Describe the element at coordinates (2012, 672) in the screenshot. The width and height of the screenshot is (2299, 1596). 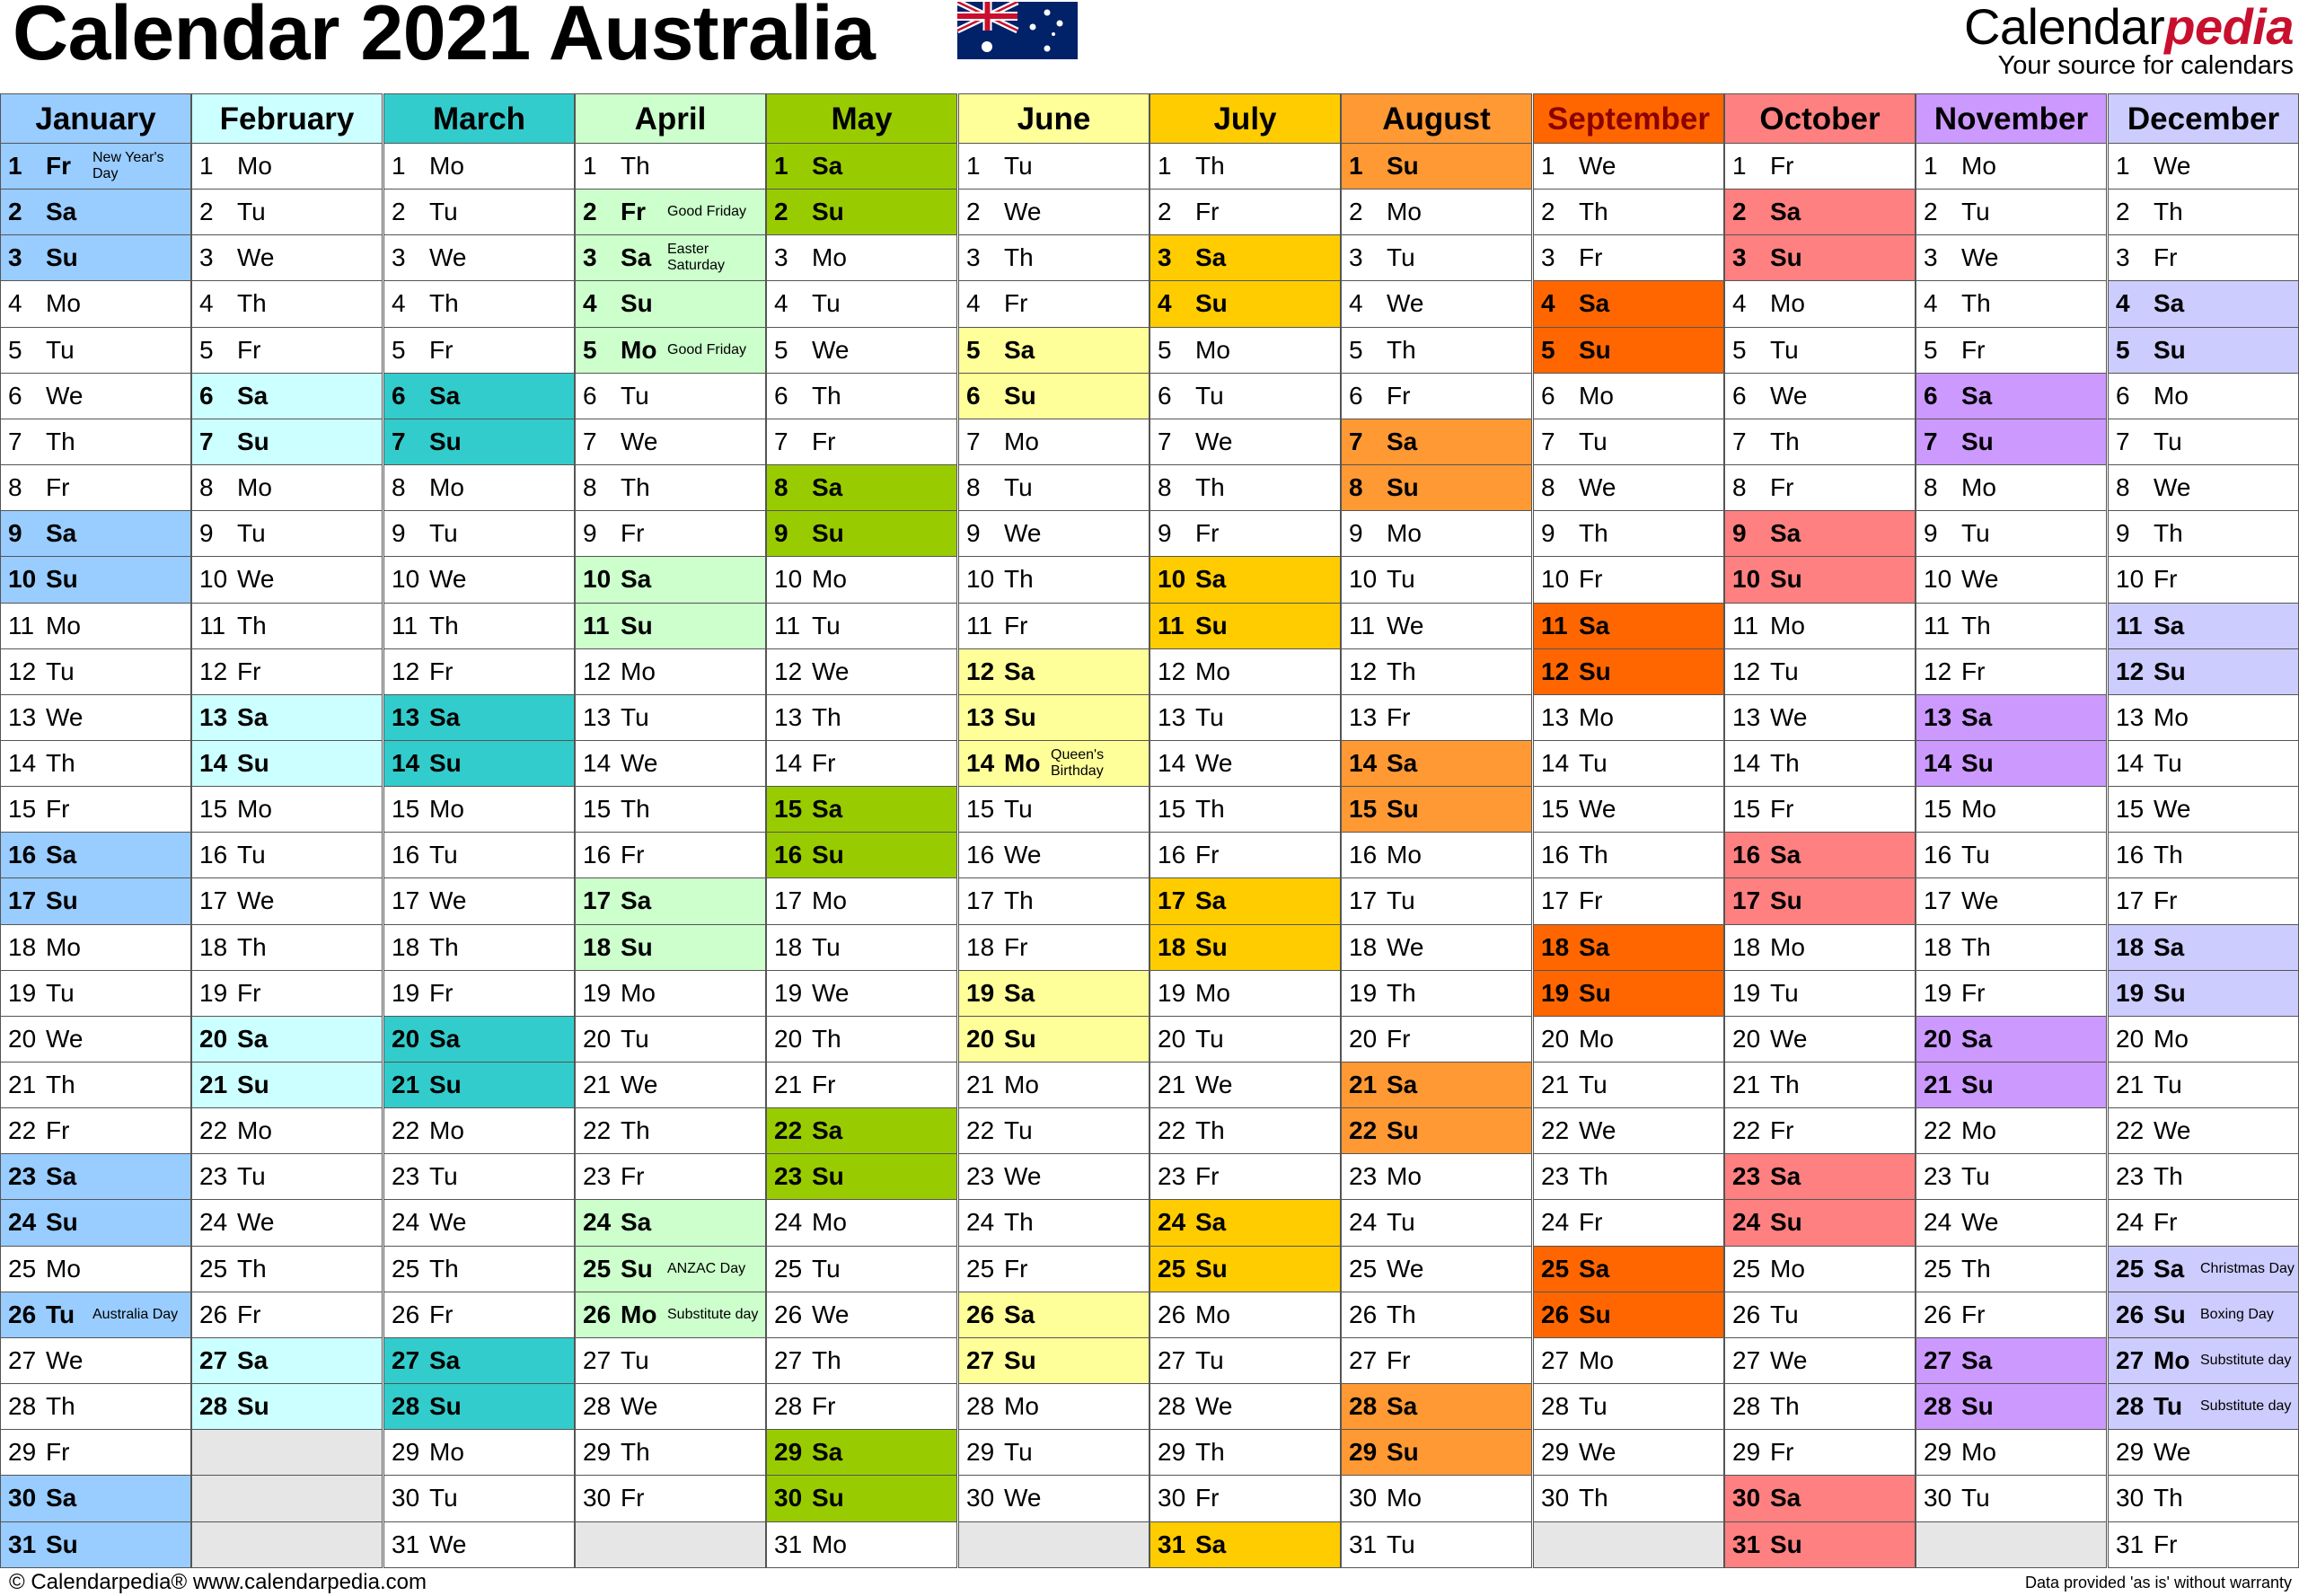
I see `day-cell: 12 Fr` at that location.